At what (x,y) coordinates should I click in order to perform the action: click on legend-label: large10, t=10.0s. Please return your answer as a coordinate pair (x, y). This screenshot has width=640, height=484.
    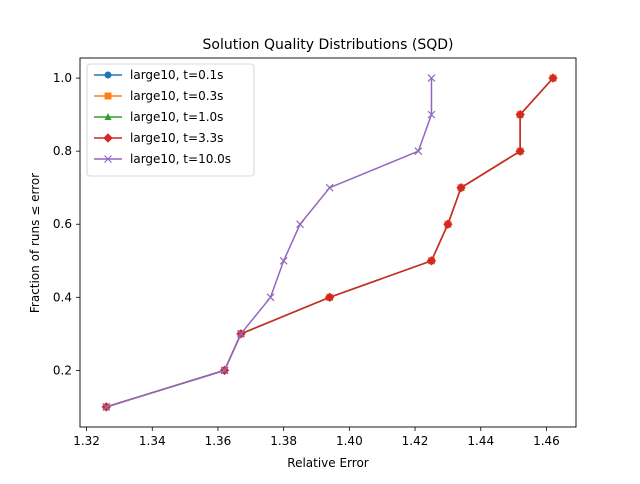
    Looking at the image, I should click on (180, 159).